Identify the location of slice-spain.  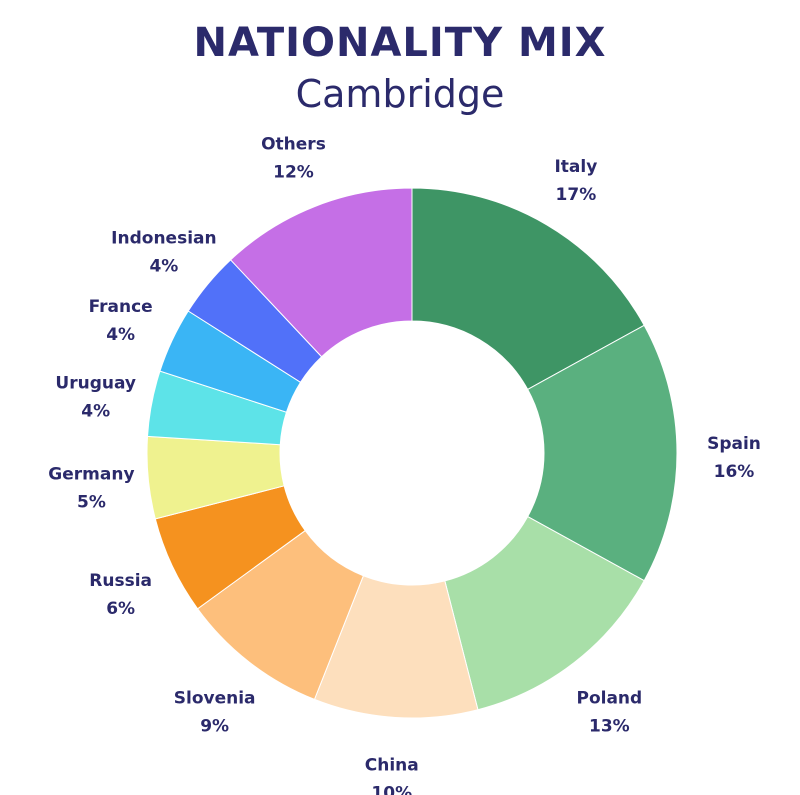
(602, 453).